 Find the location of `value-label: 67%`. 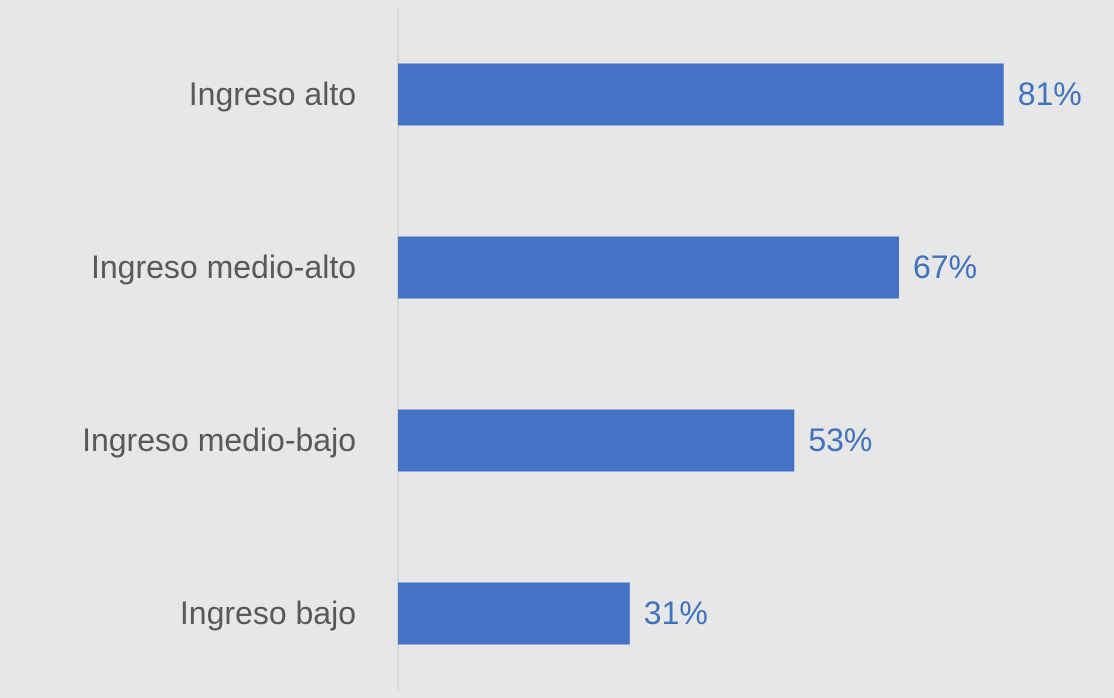

value-label: 67% is located at coordinates (945, 267).